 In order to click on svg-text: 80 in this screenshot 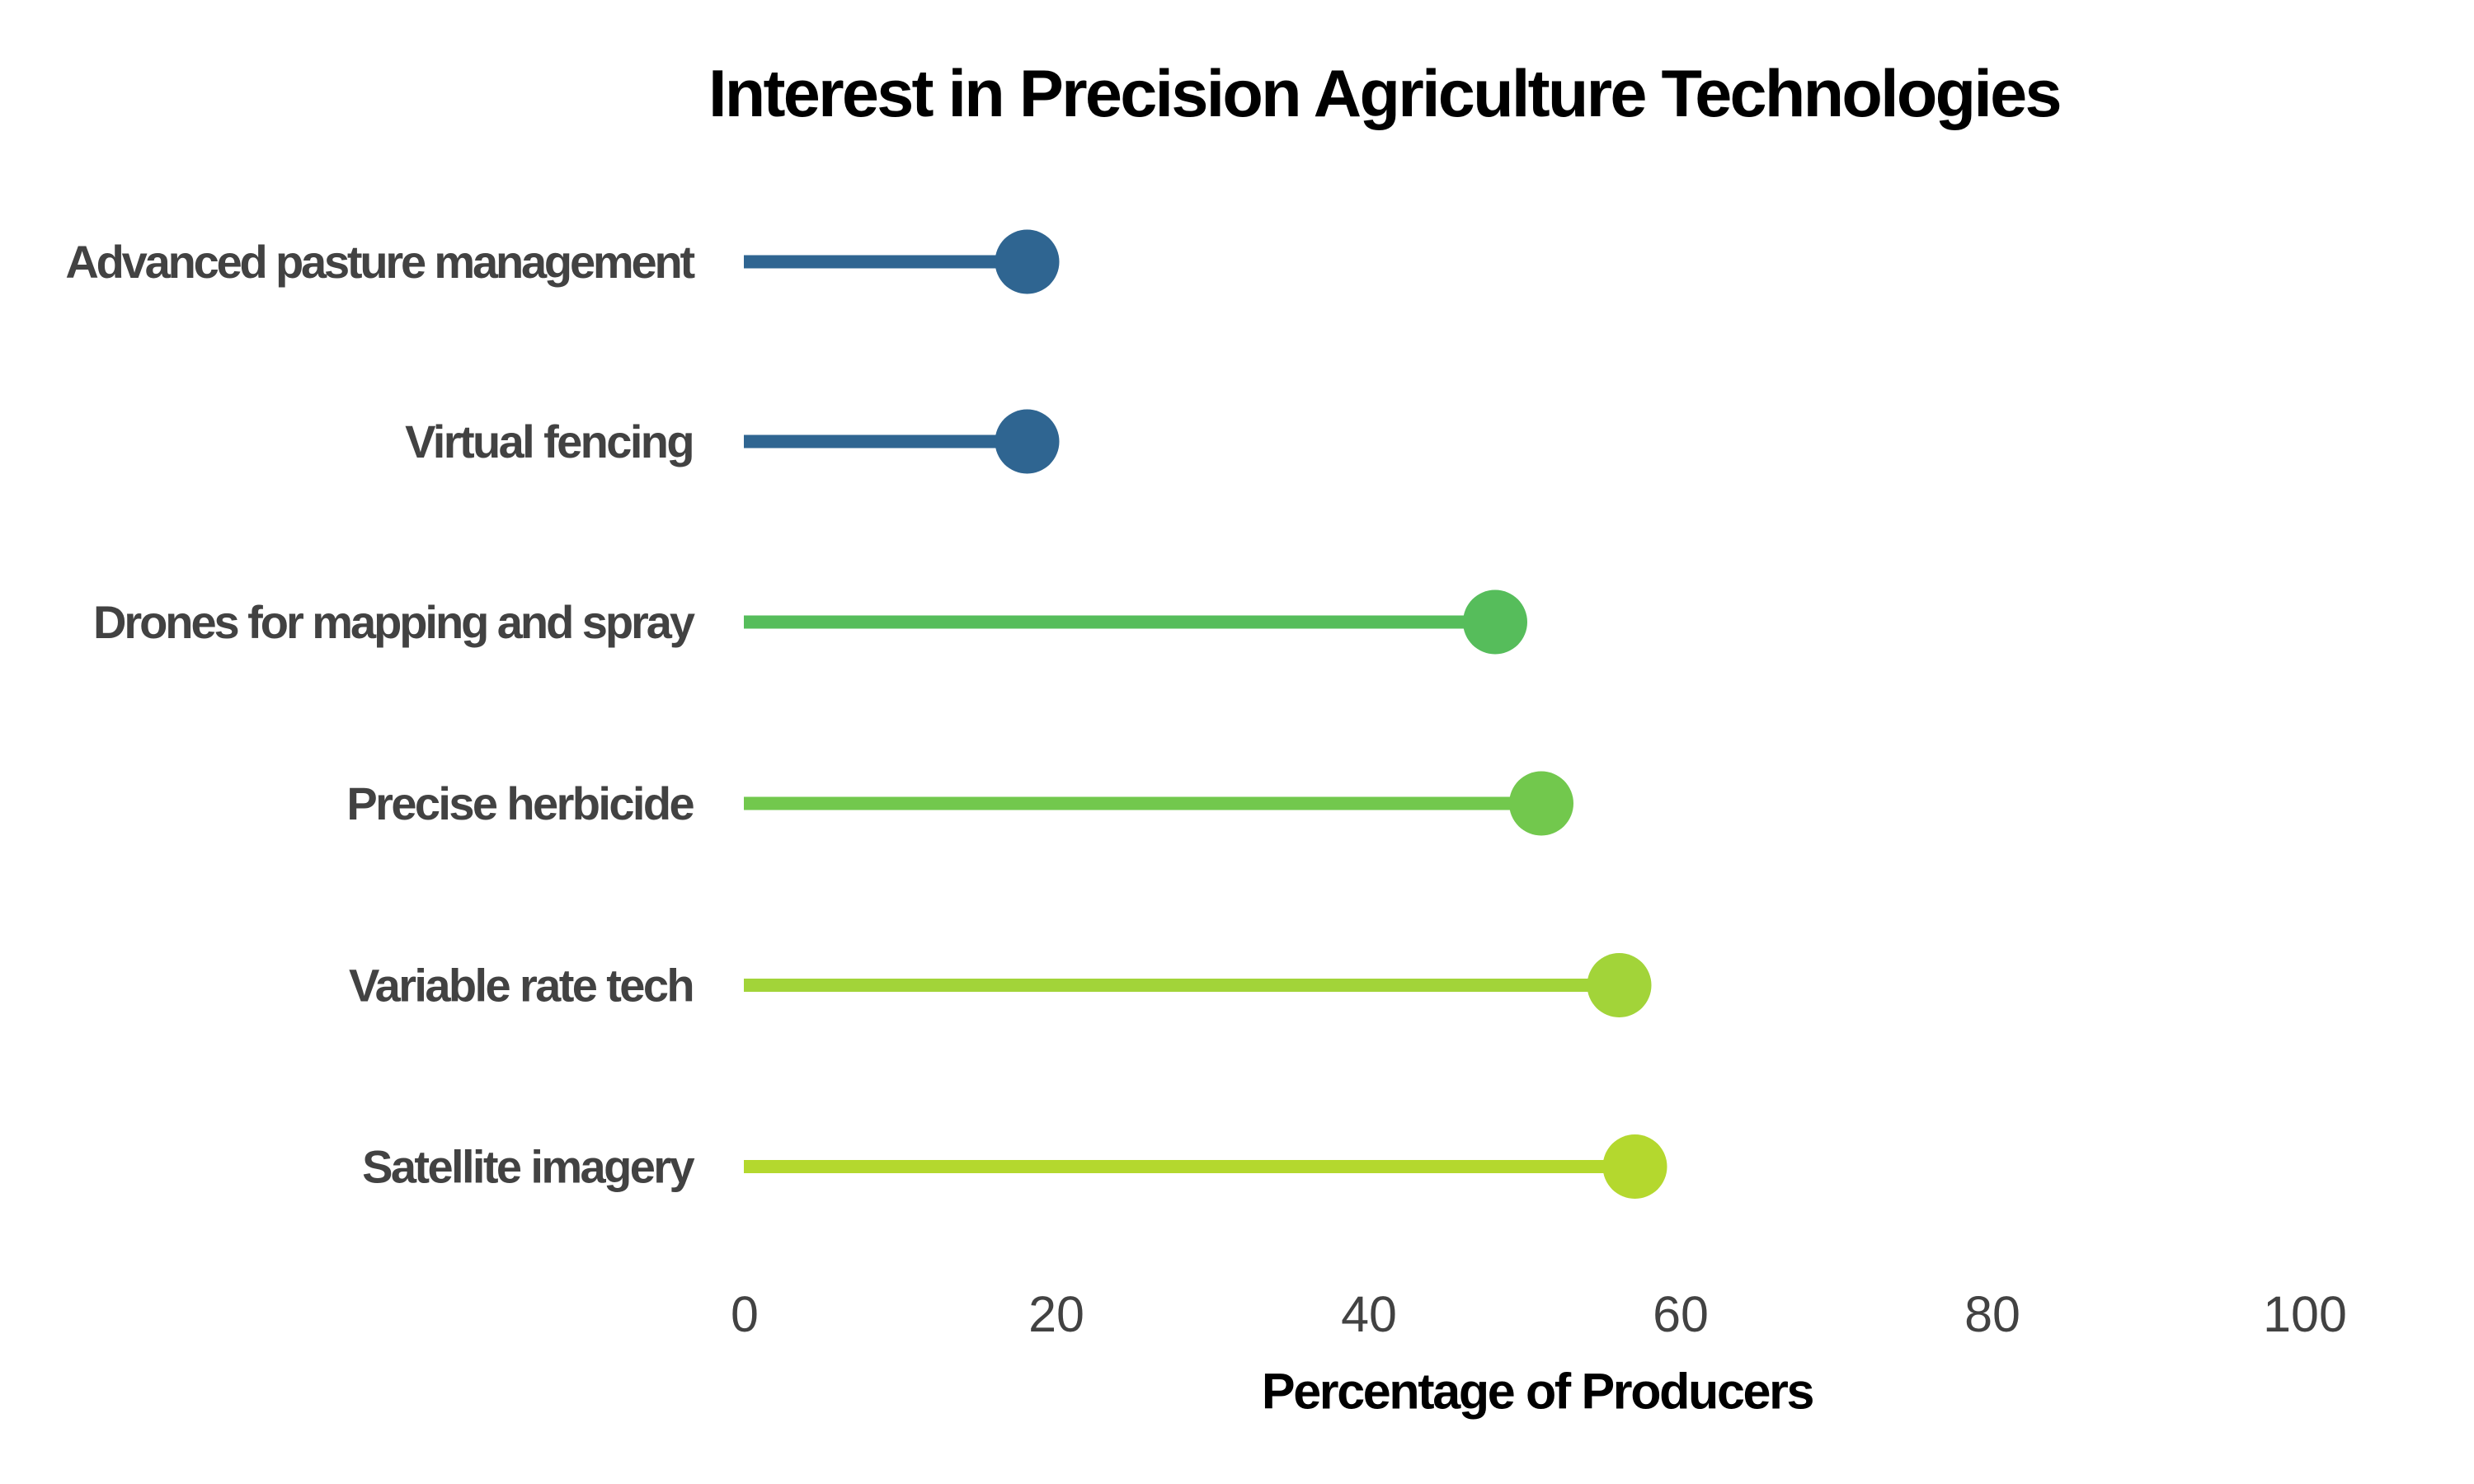, I will do `click(1992, 1314)`.